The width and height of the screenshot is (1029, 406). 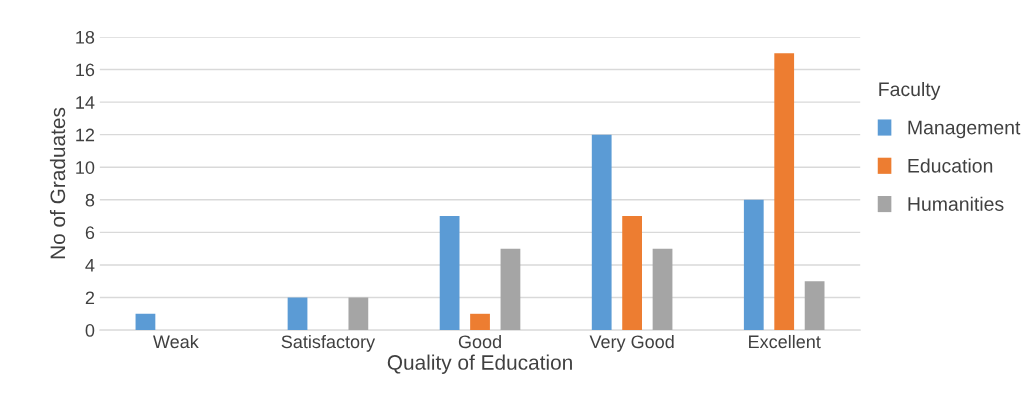 What do you see at coordinates (479, 364) in the screenshot?
I see `x-axis-title: Quality of Education` at bounding box center [479, 364].